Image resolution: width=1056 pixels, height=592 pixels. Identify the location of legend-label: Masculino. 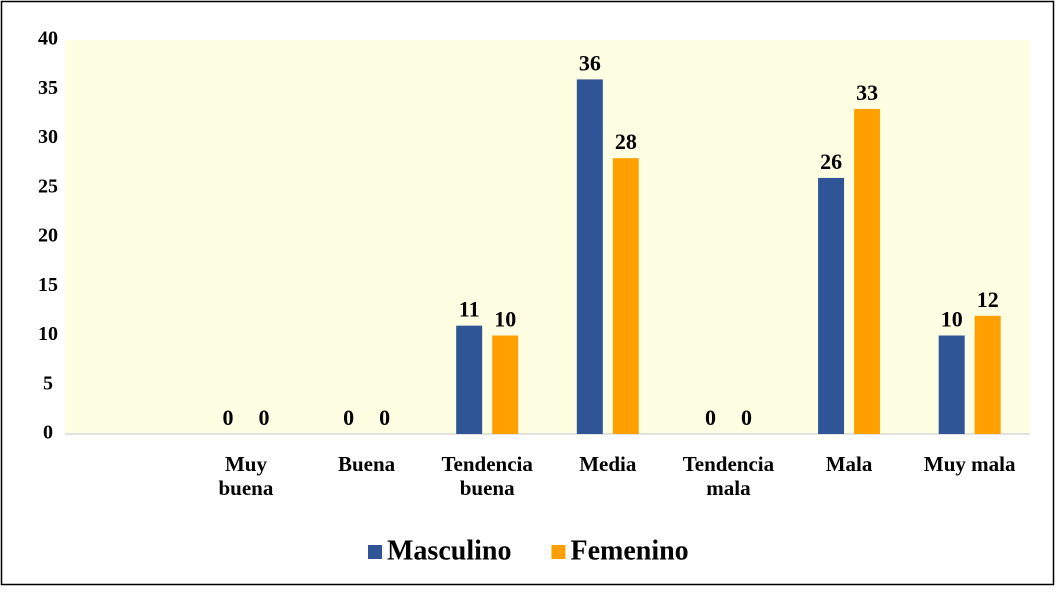
(449, 550).